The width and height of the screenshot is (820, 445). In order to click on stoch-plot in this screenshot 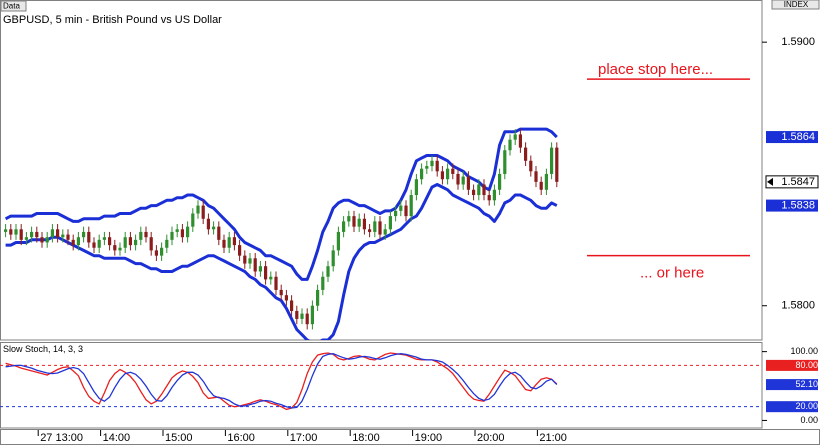, I will do `click(381, 381)`.